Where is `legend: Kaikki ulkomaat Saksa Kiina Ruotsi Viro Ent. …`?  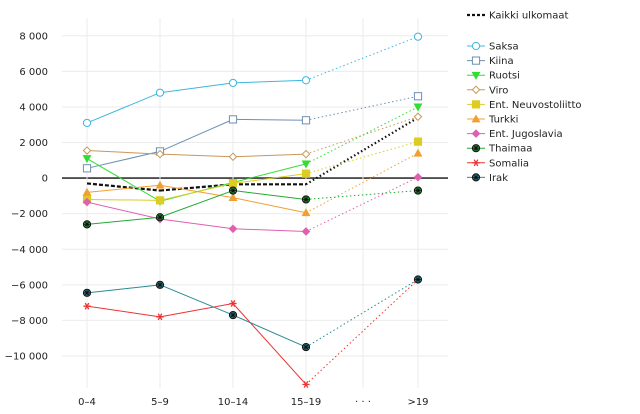
legend: Kaikki ulkomaat Saksa Kiina Ruotsi Viro Ent. … is located at coordinates (524, 97).